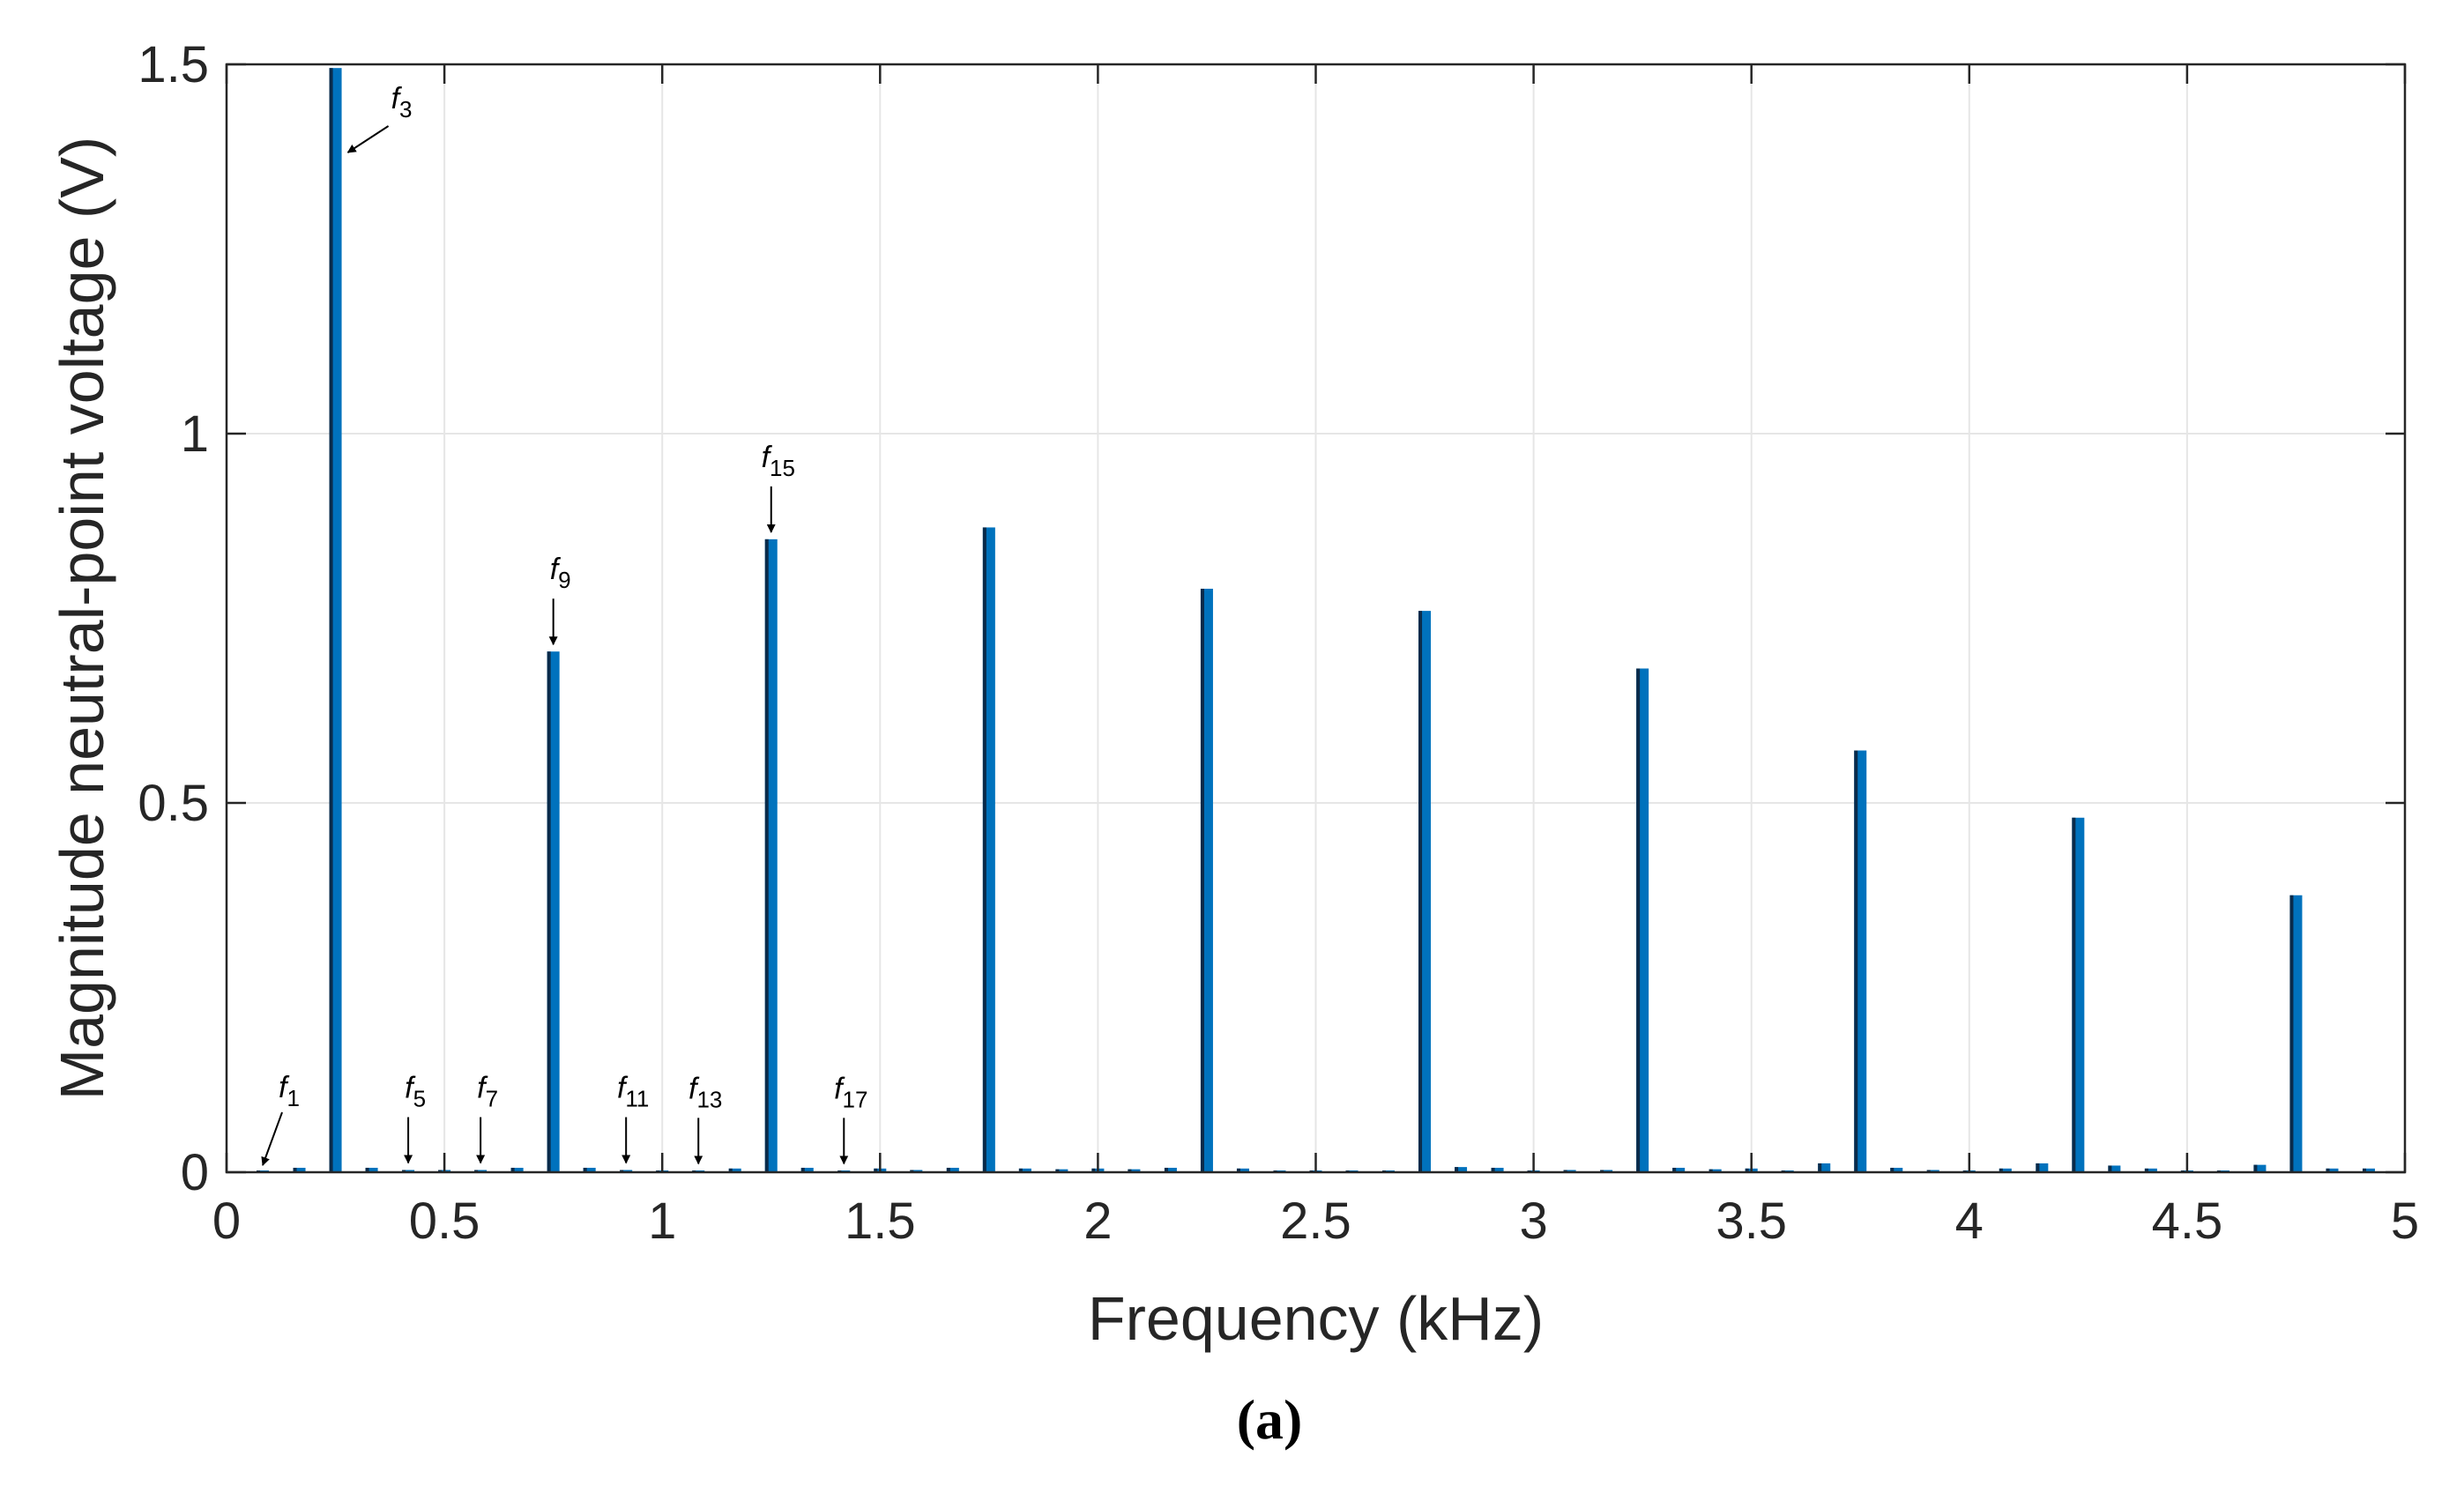 Image resolution: width=2464 pixels, height=1486 pixels. I want to click on annotation-subscript: 17, so click(855, 1099).